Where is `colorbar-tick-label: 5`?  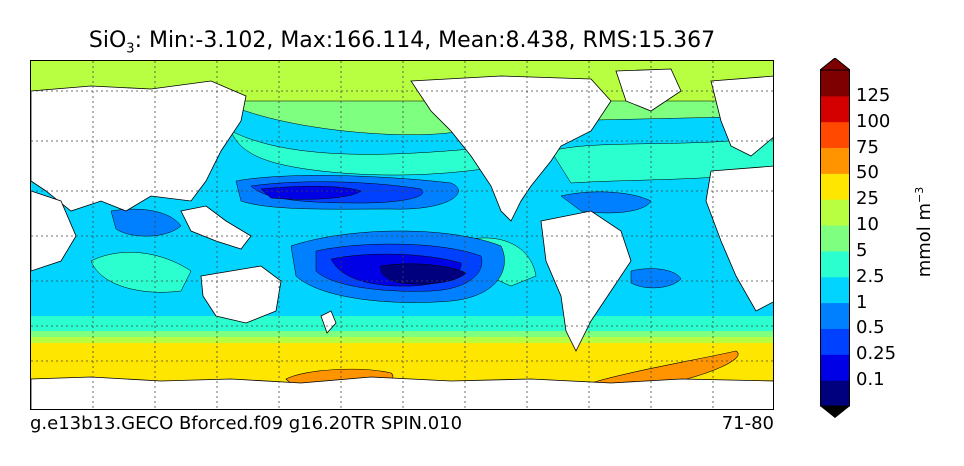 colorbar-tick-label: 5 is located at coordinates (862, 250).